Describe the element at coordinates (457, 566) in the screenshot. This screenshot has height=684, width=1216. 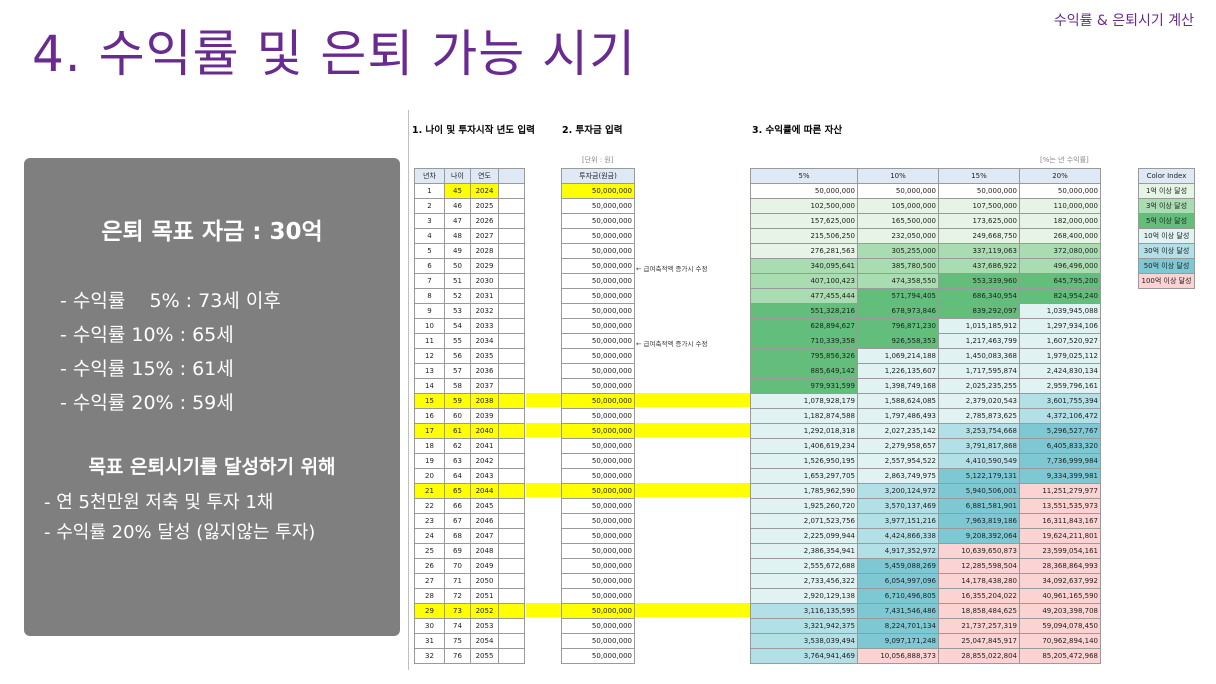
I see `age-cell: 70` at that location.